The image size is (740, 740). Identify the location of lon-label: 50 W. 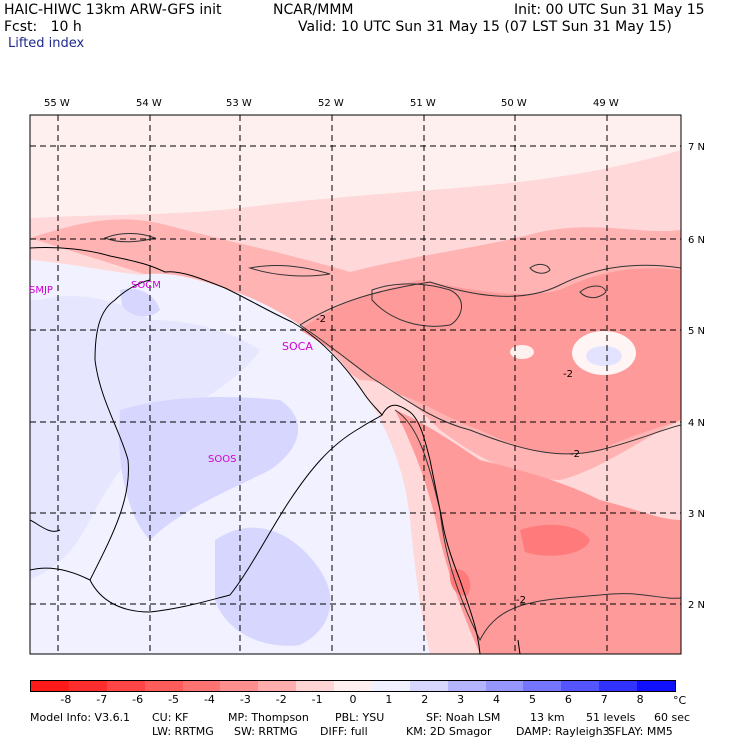
(514, 103).